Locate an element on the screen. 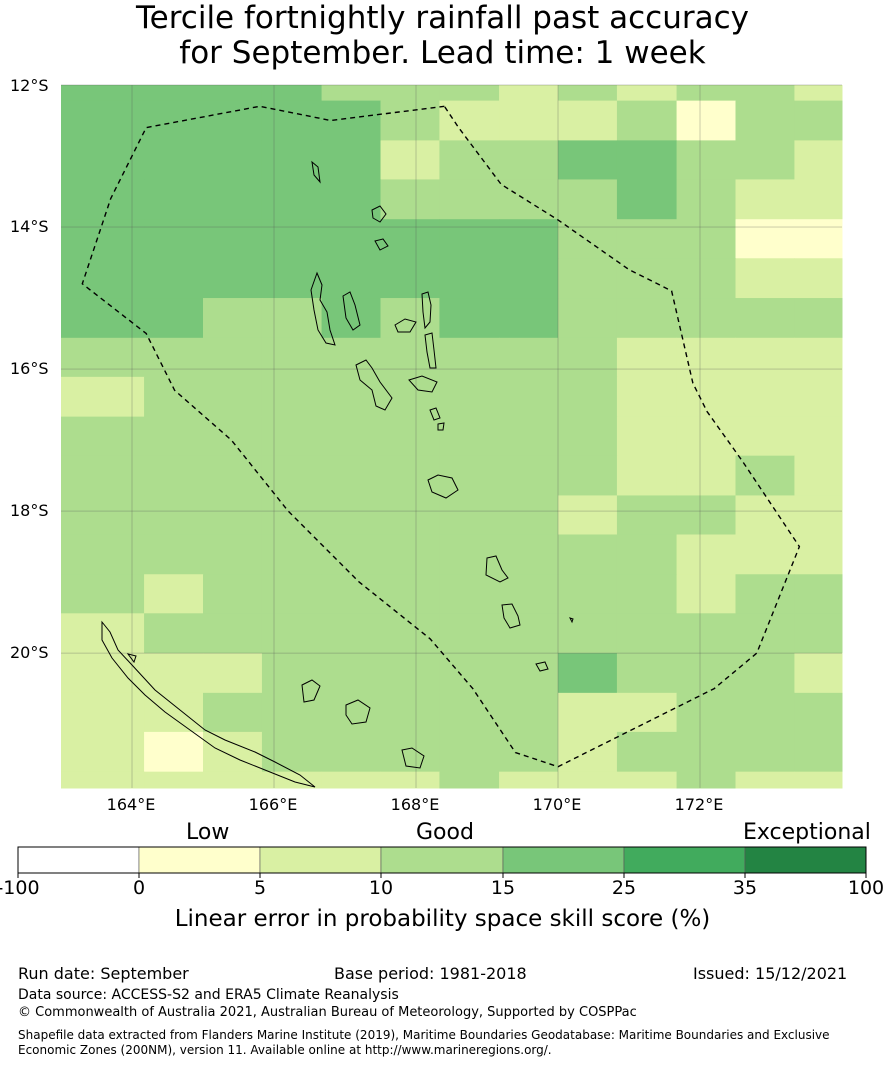  lon-label: 172°E is located at coordinates (699, 804).